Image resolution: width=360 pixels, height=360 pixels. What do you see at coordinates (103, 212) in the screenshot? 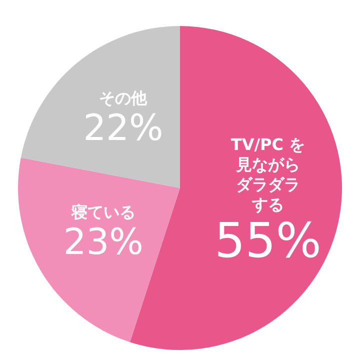
I see `slice-label: 寝ている` at bounding box center [103, 212].